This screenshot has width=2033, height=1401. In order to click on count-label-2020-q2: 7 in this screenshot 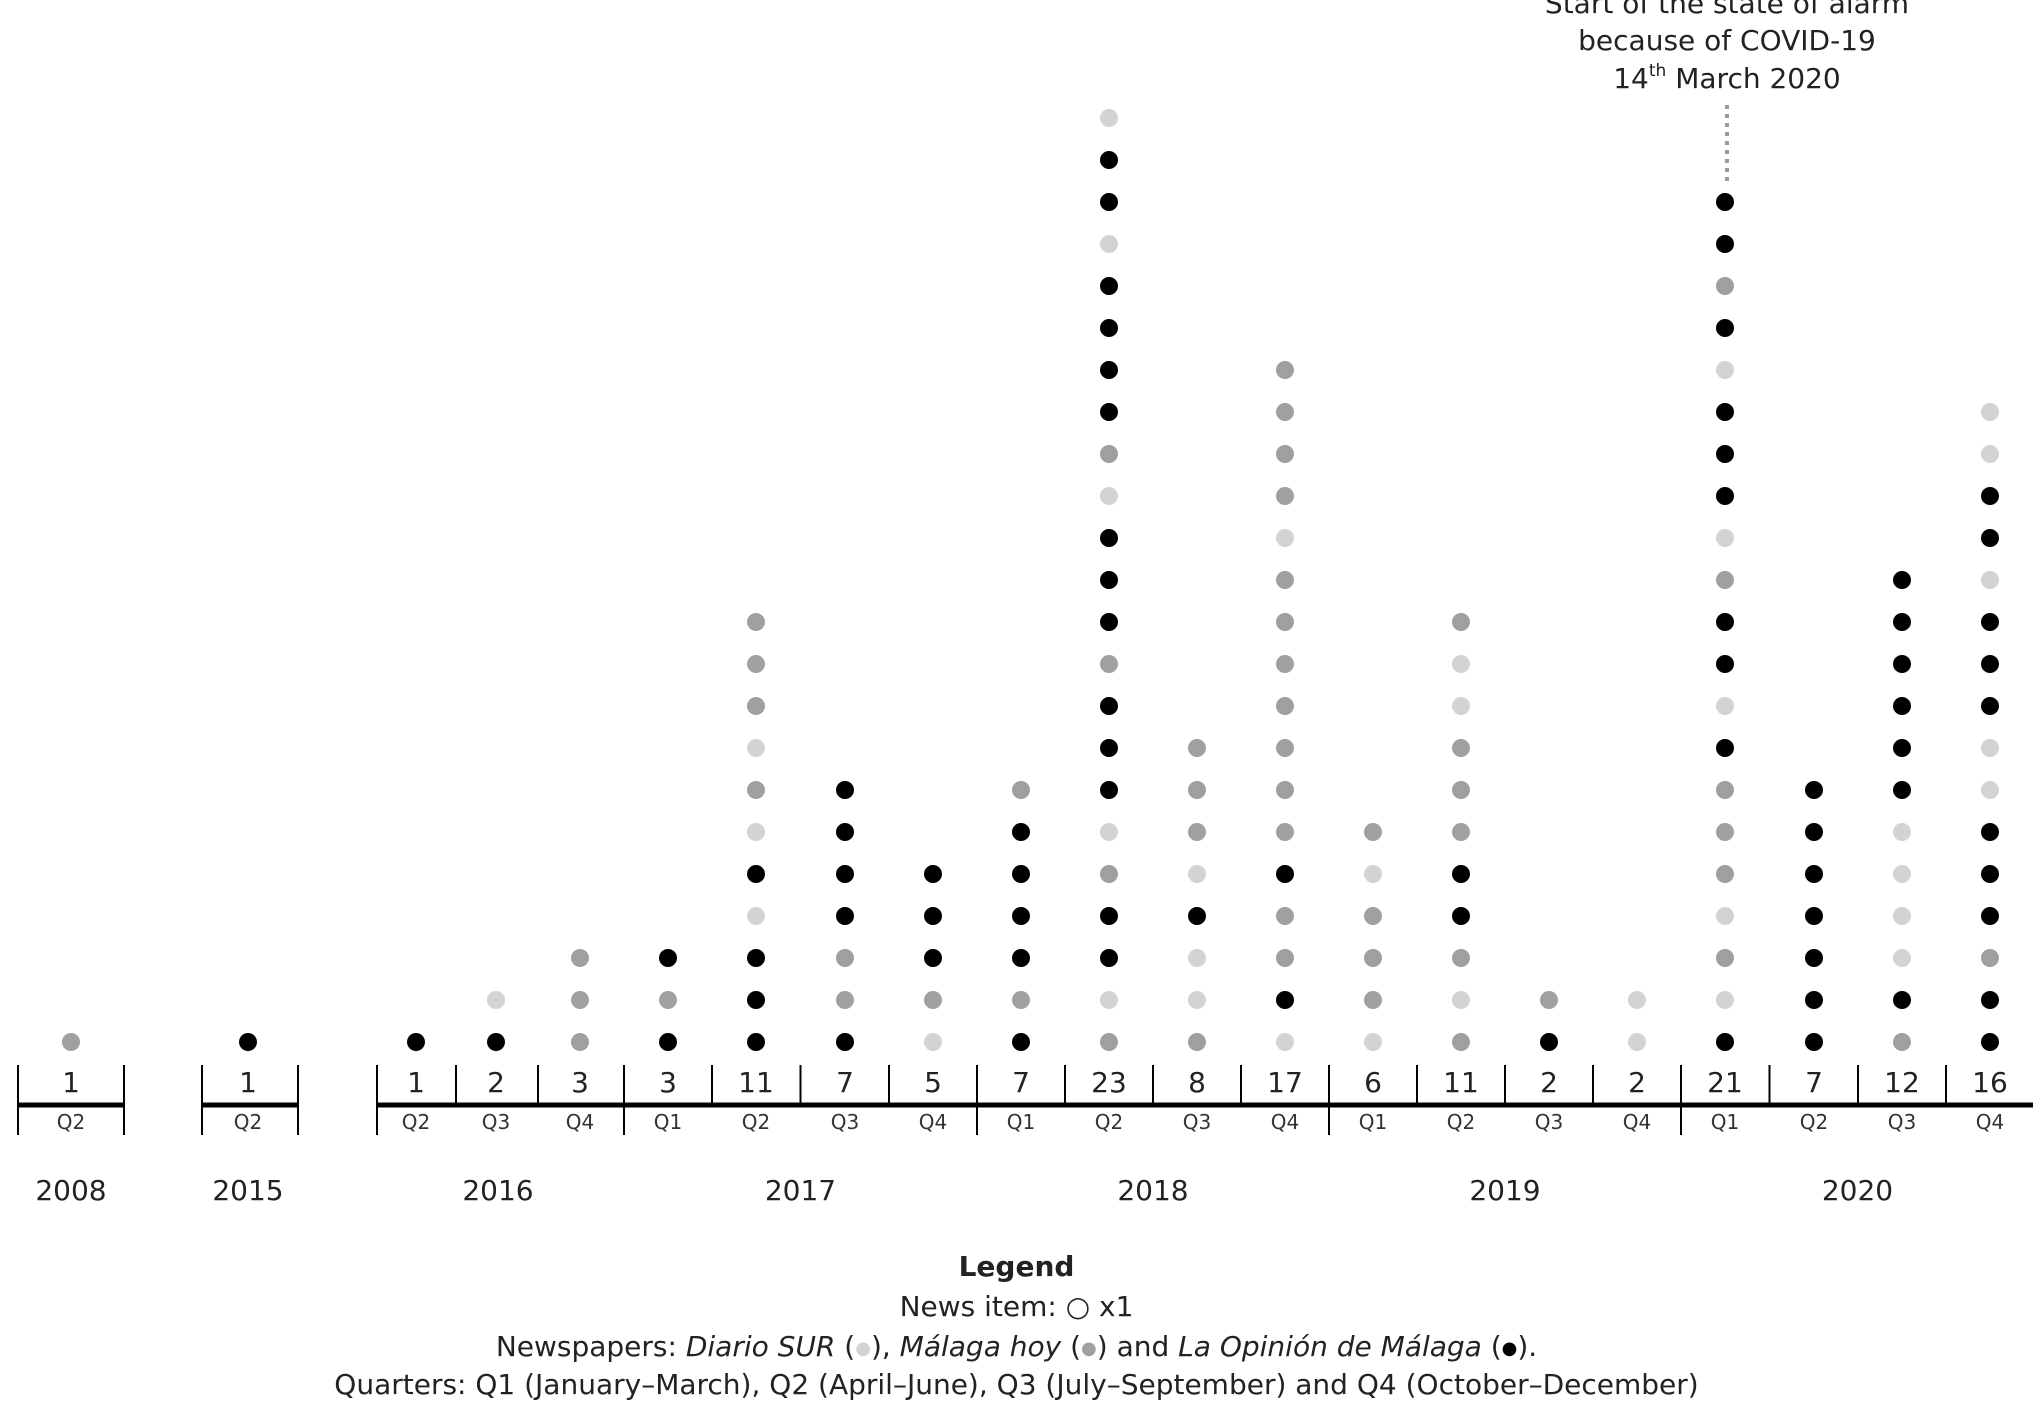, I will do `click(1814, 1082)`.